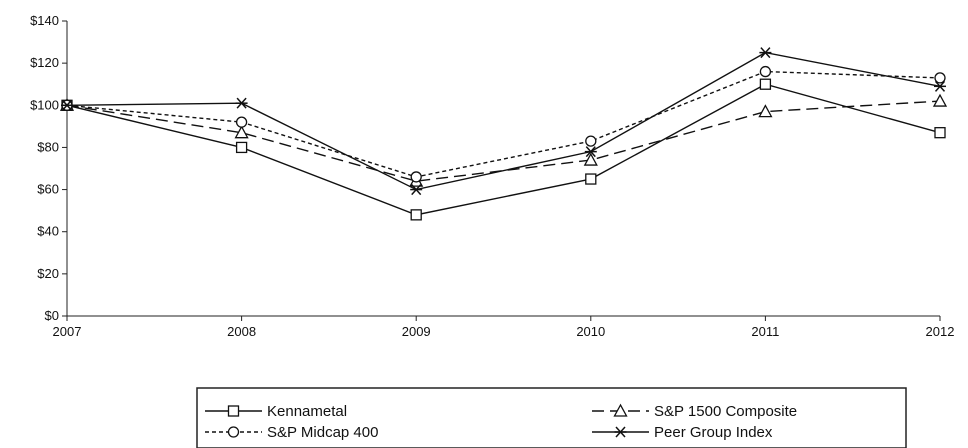 The height and width of the screenshot is (448, 968). I want to click on legend-label: Peer Group Index, so click(713, 432).